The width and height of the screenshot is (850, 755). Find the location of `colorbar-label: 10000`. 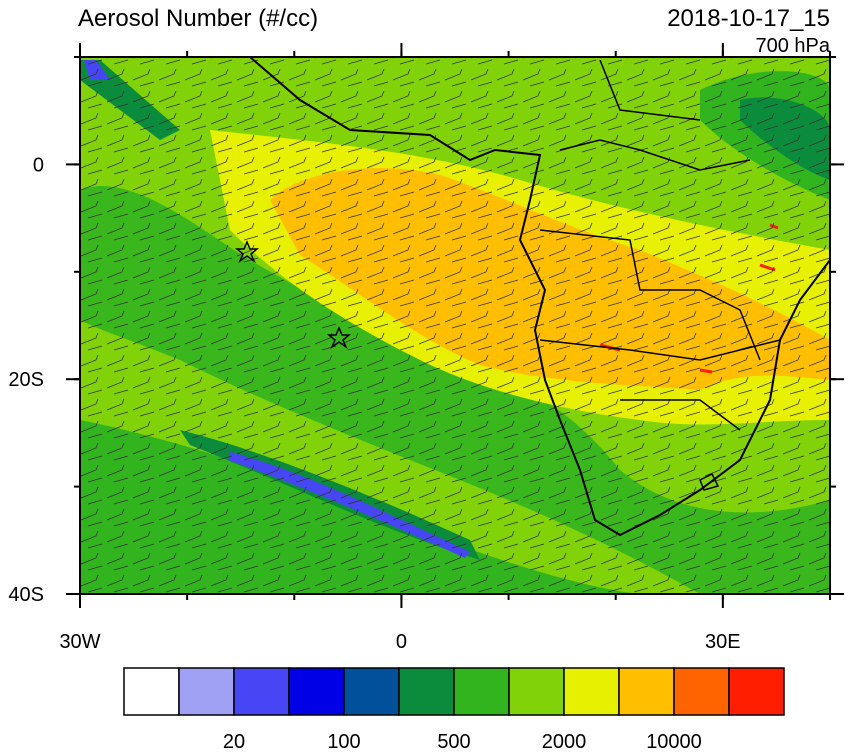

colorbar-label: 10000 is located at coordinates (674, 740).